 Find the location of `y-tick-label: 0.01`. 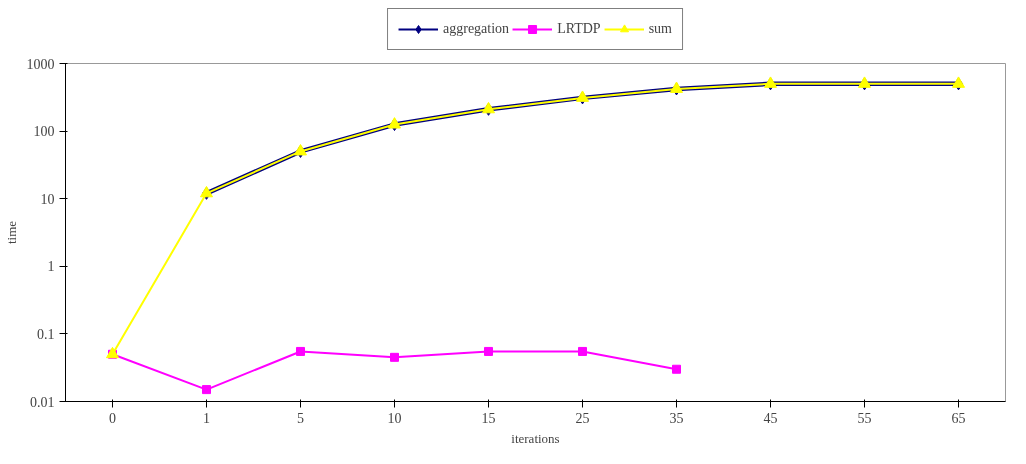

y-tick-label: 0.01 is located at coordinates (42, 402).